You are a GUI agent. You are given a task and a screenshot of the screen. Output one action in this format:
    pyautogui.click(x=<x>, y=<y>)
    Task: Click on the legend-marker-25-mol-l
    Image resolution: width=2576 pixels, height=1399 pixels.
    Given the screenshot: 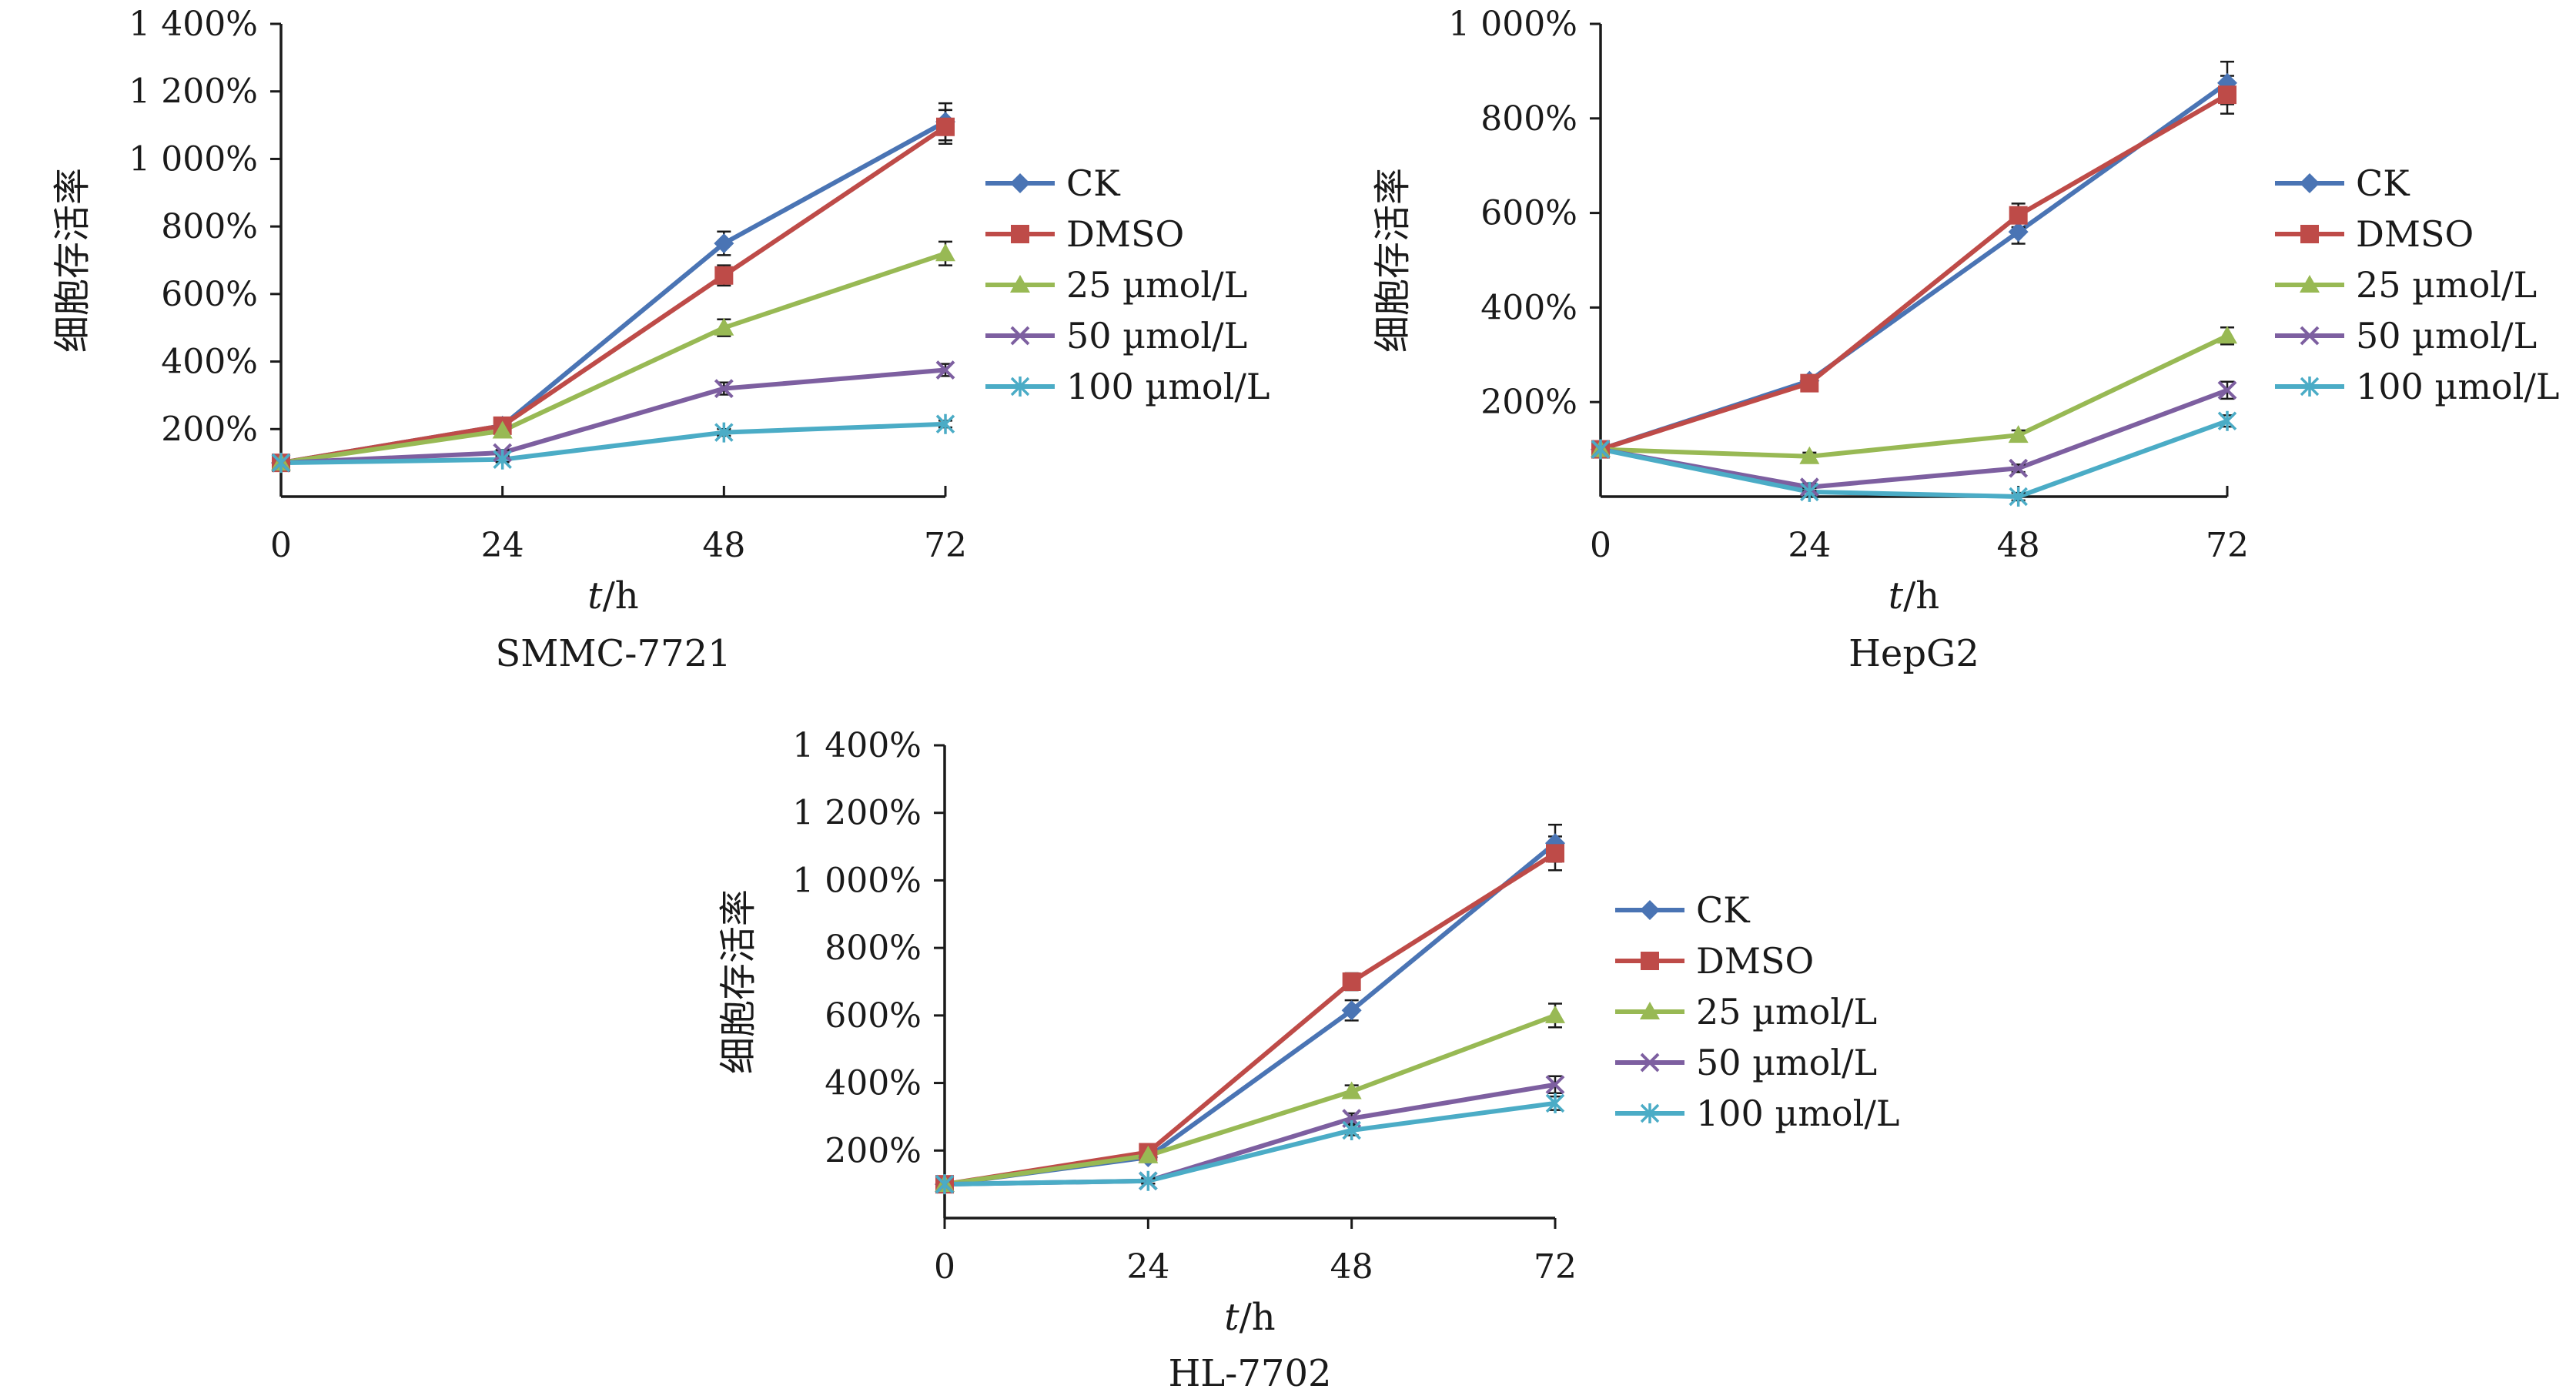 What is the action you would take?
    pyautogui.click(x=2310, y=284)
    